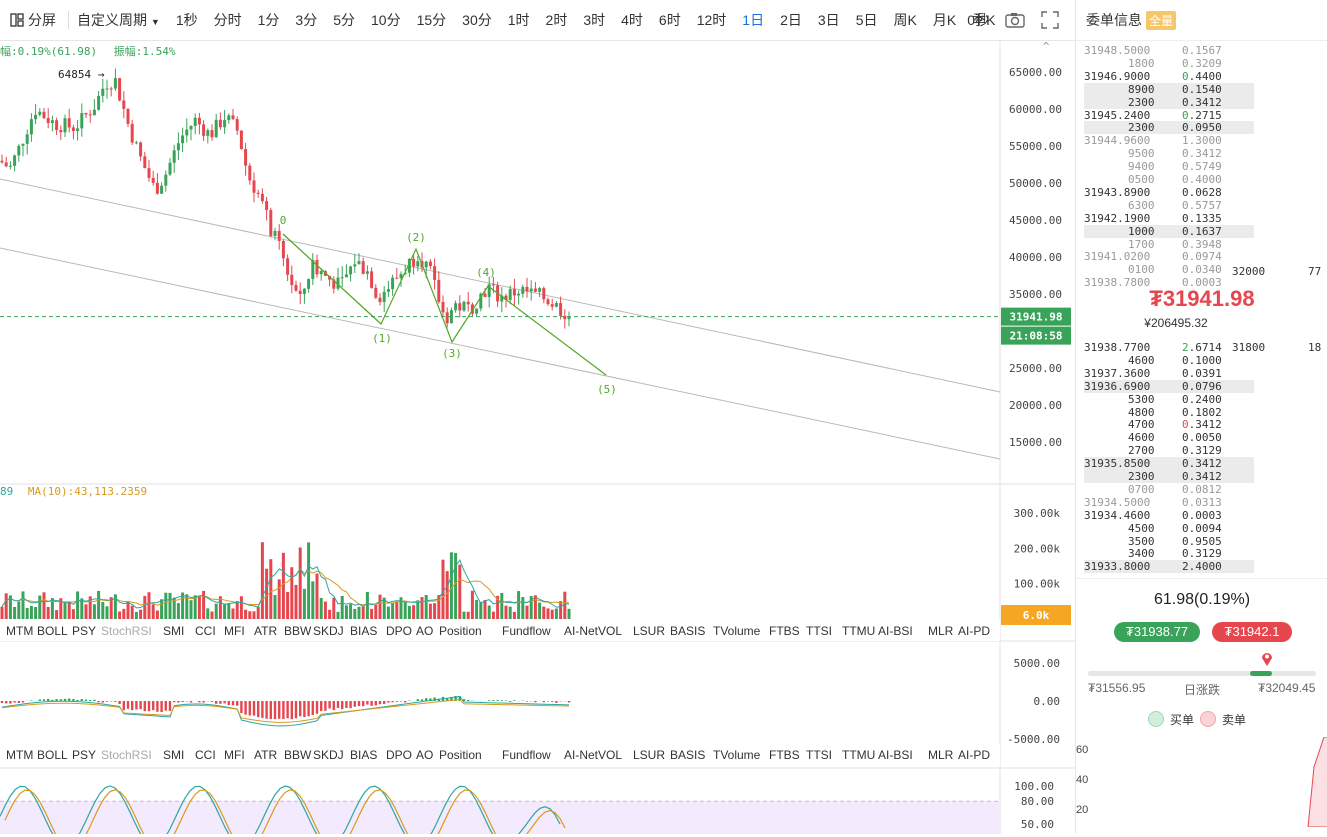  Describe the element at coordinates (895, 755) in the screenshot. I see `indicator-tab: AI-BSI` at that location.